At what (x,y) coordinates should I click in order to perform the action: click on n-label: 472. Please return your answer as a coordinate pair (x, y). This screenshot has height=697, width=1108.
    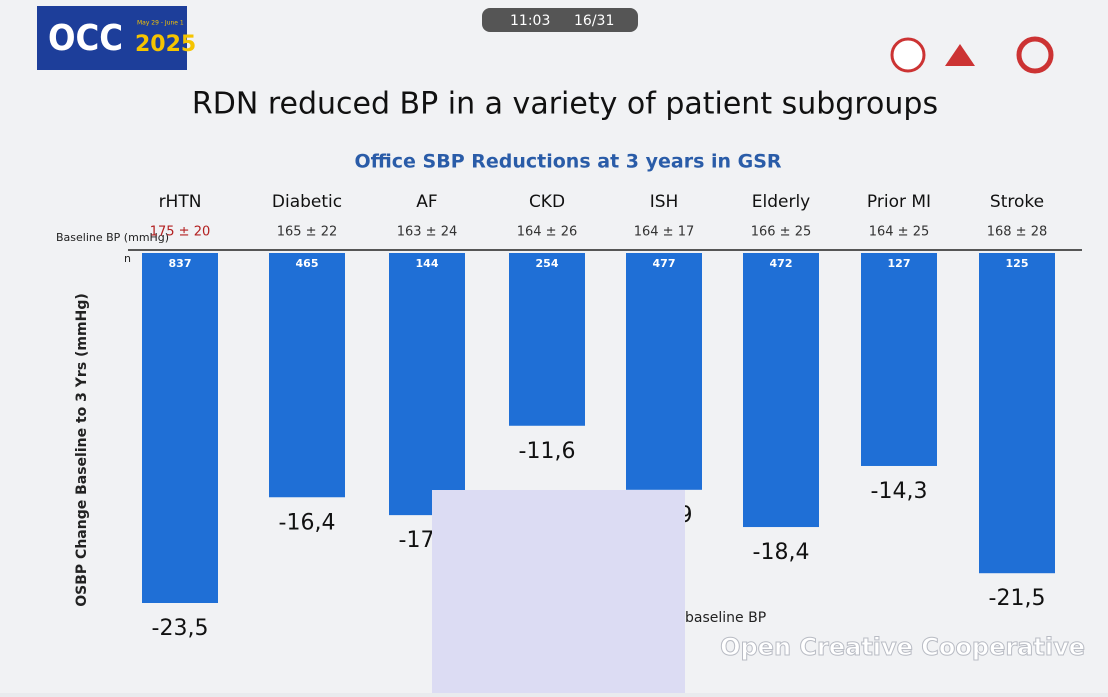
    Looking at the image, I should click on (781, 263).